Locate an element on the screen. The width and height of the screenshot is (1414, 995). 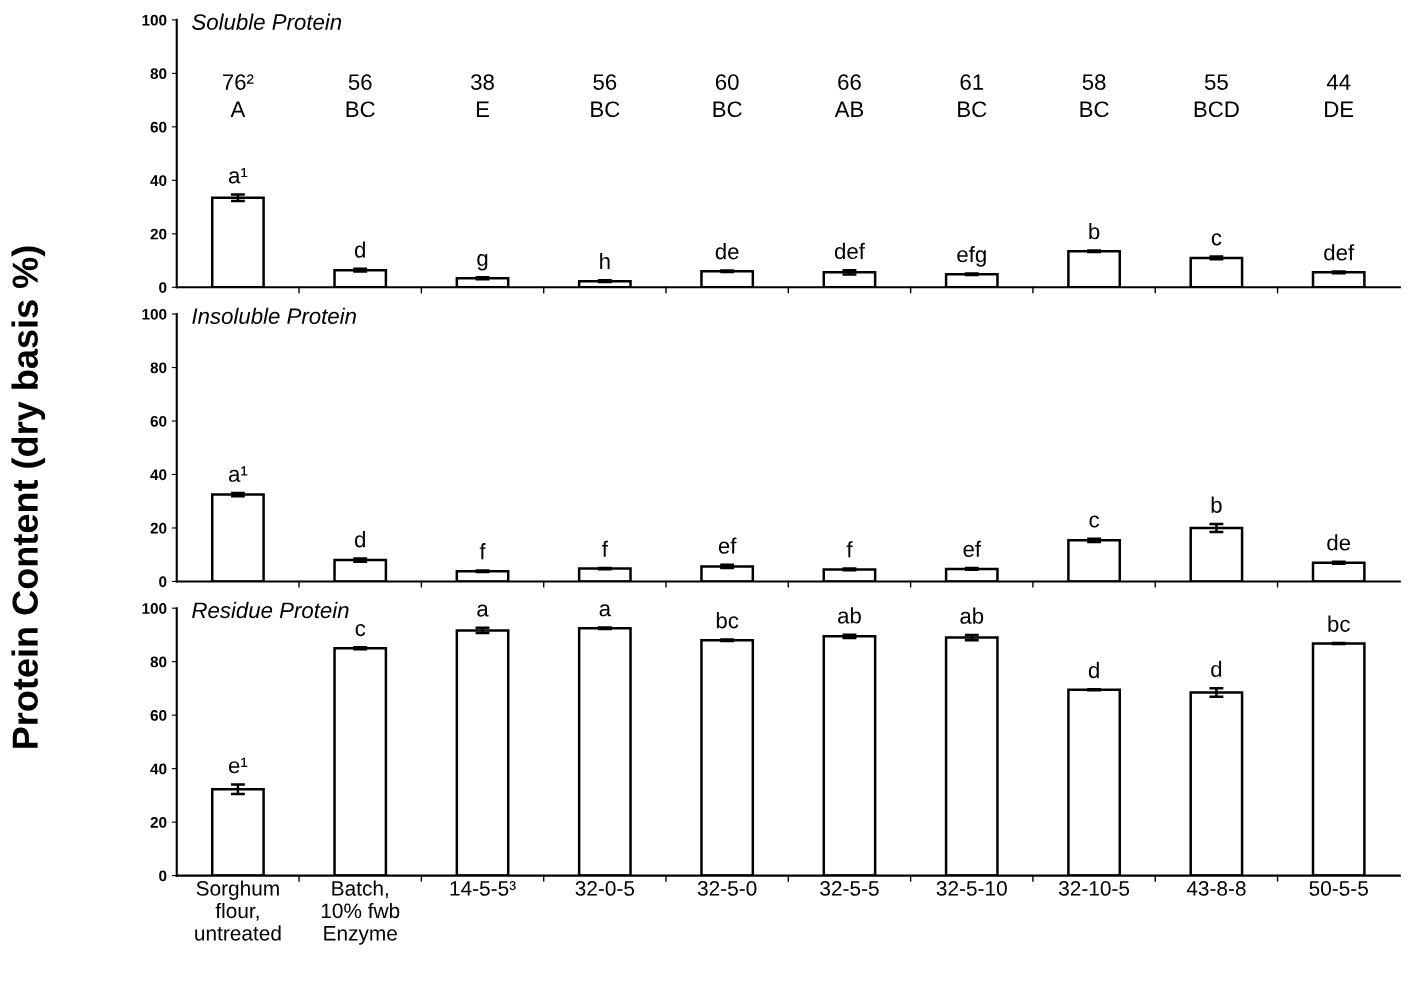
annotation: 60 BC is located at coordinates (727, 96).